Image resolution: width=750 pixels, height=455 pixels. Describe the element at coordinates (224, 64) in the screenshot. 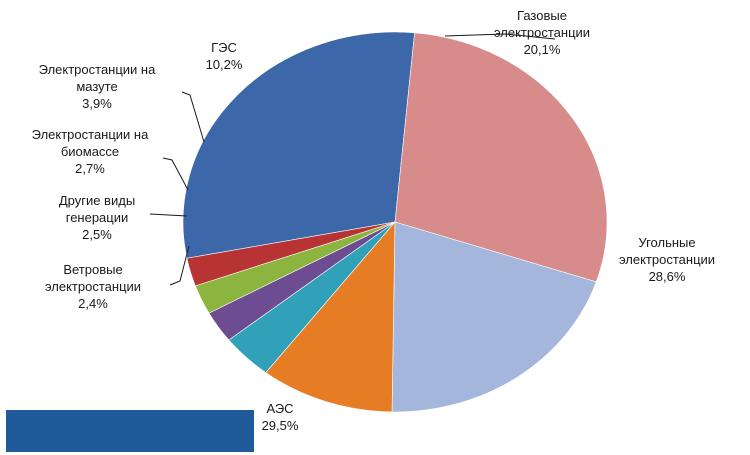

I see `slice-label-line: 10,2%` at that location.